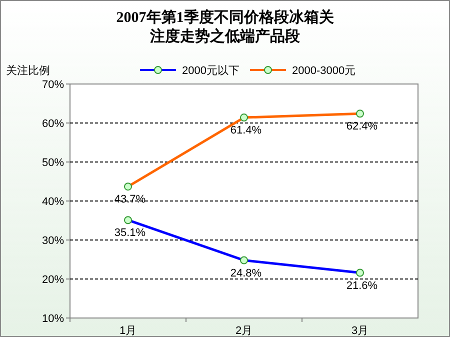 The height and width of the screenshot is (337, 450). Describe the element at coordinates (225, 26) in the screenshot. I see `chart-title: 2007年第1季度不同价格段冰箱关注度走势之低端产品段` at that location.